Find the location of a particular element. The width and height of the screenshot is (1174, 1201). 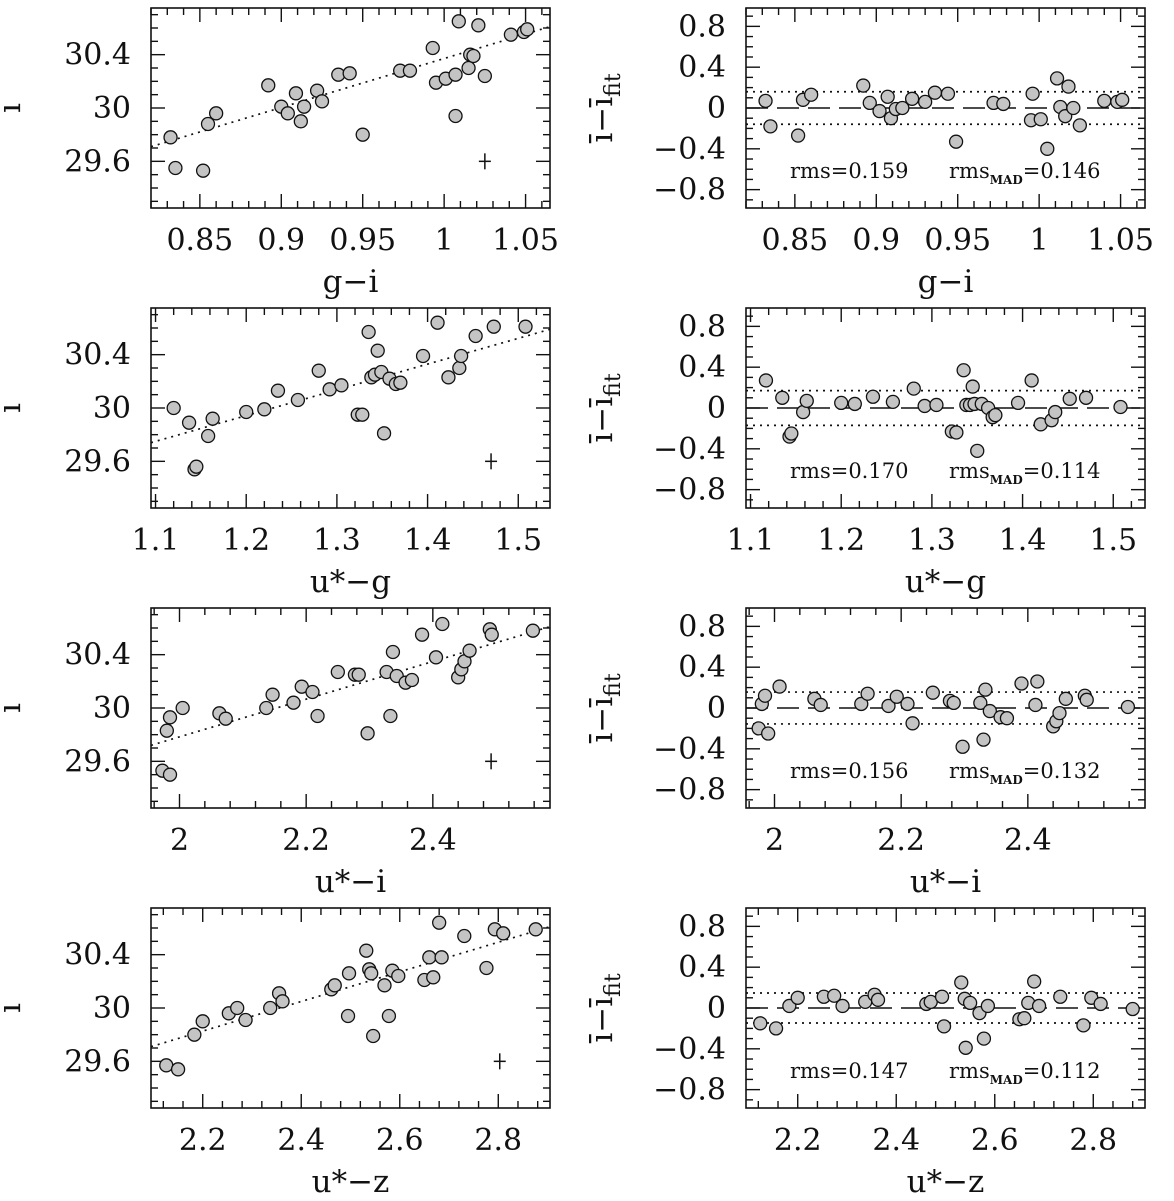

data-points is located at coordinates (944, 113).